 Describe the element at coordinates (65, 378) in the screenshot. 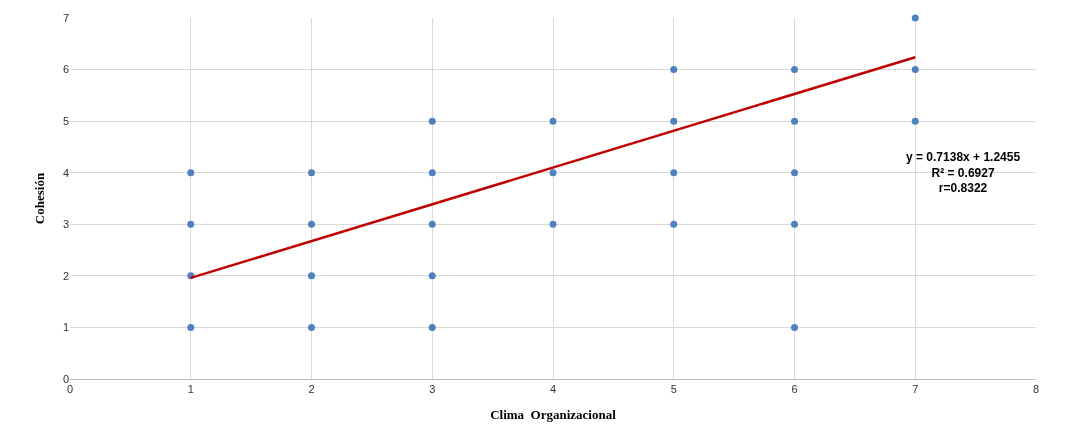

I see `y-tick-label: 0` at that location.